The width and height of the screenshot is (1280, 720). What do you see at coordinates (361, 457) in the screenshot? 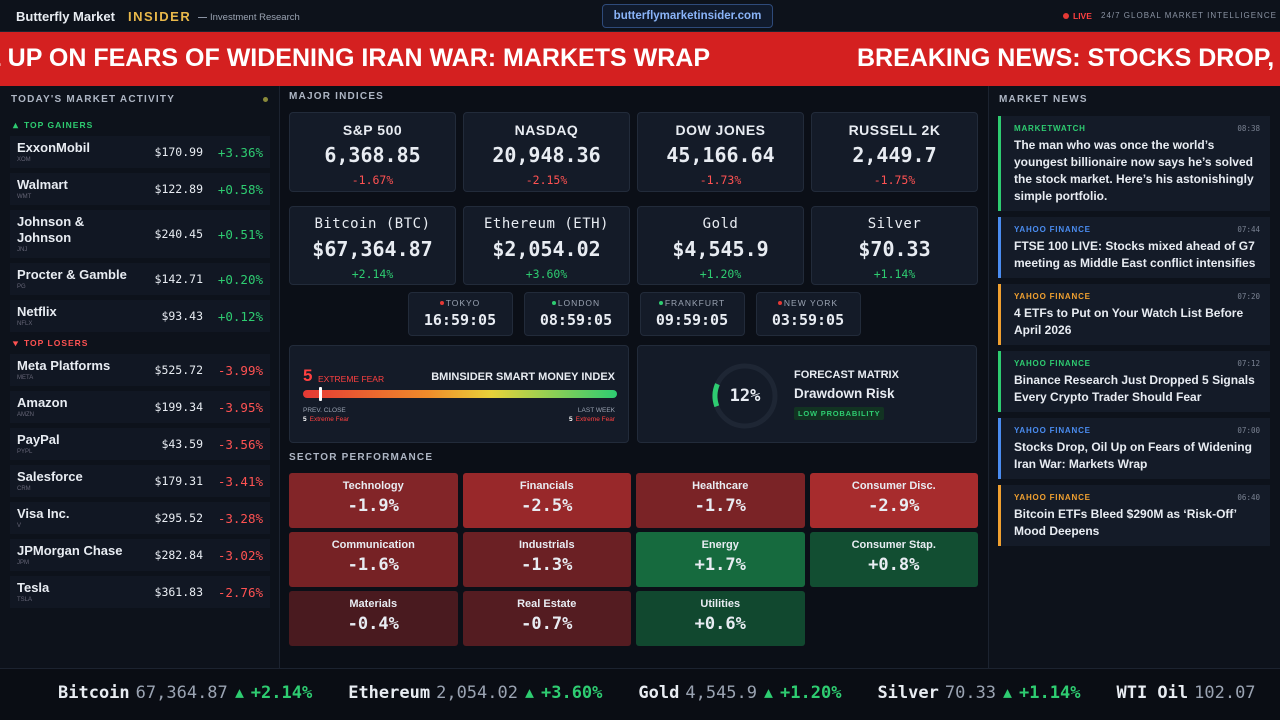
I see `section-title: SECTOR PERFORMANCE` at bounding box center [361, 457].